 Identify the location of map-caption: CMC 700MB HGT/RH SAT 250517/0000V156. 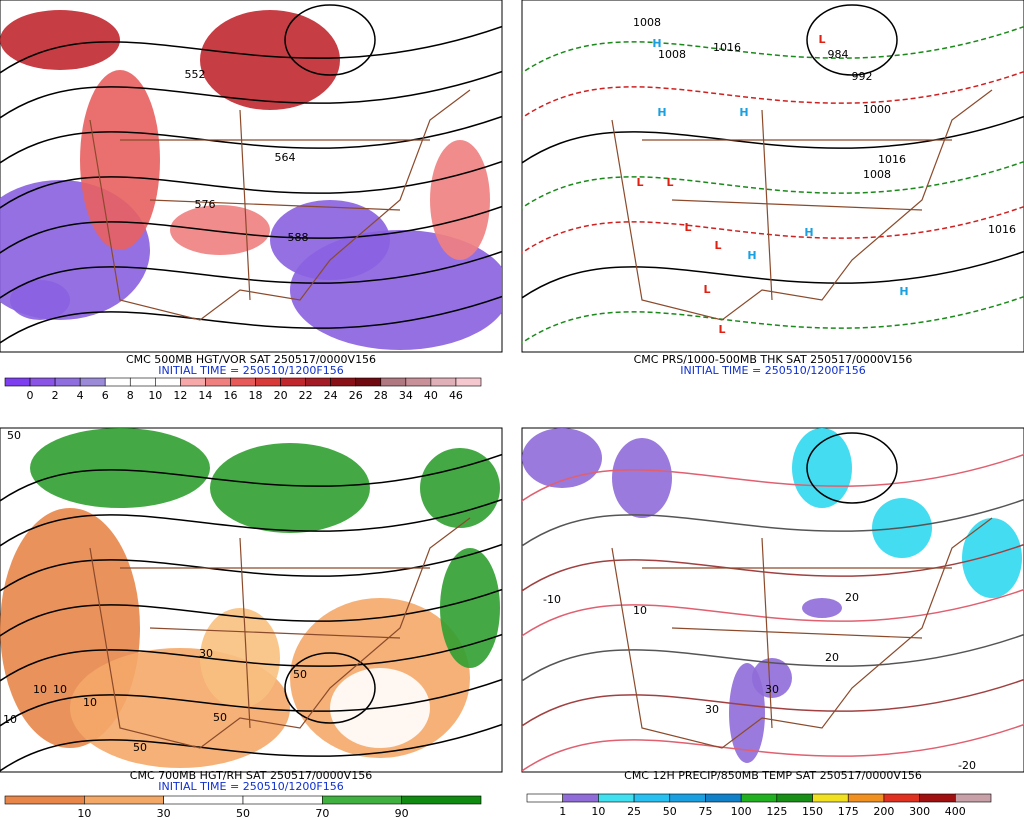
(251, 775).